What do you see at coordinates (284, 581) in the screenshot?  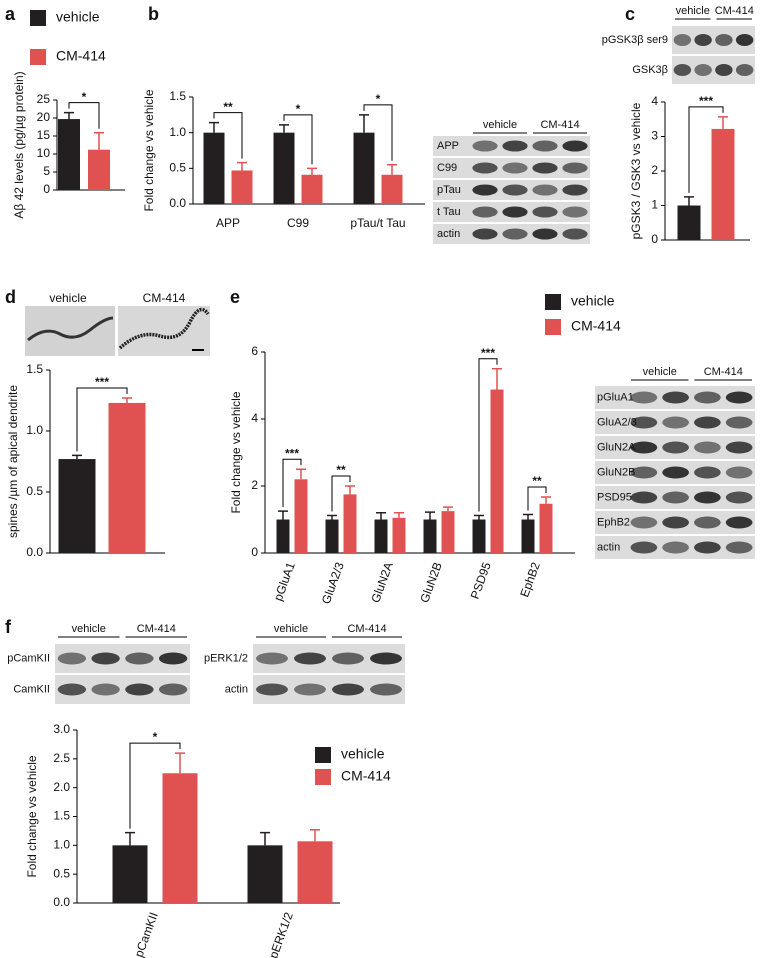 I see `x-tick-label: pGluA1` at bounding box center [284, 581].